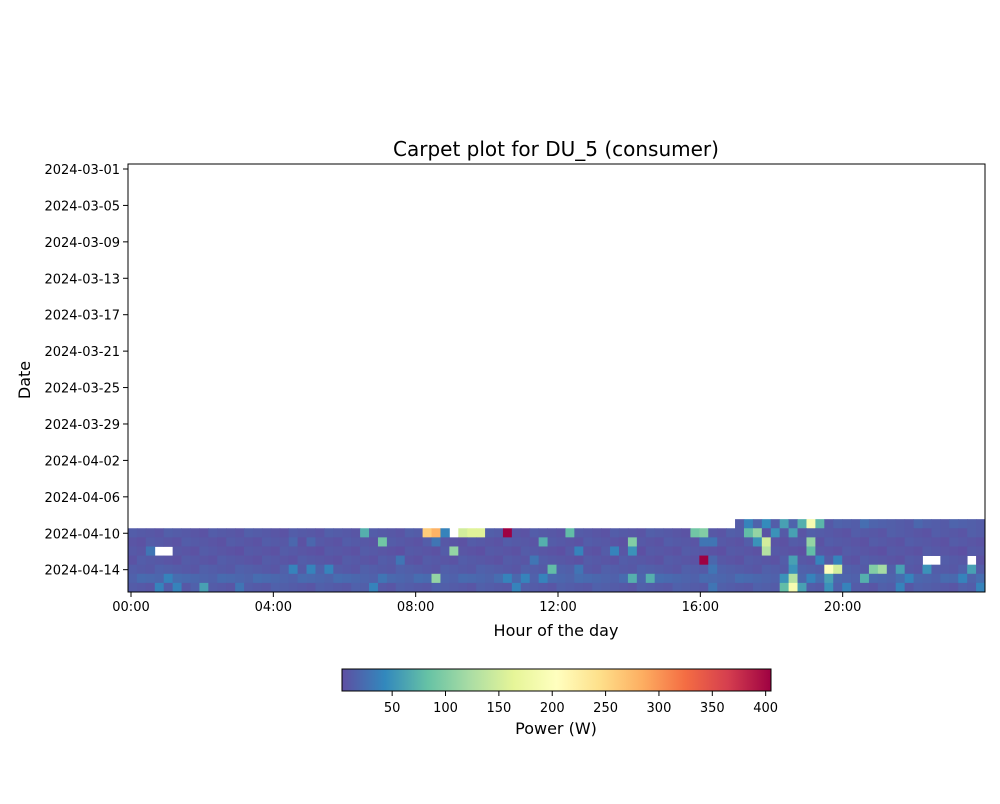 The width and height of the screenshot is (1000, 804). I want to click on colorbar-tick-label: 100, so click(445, 708).